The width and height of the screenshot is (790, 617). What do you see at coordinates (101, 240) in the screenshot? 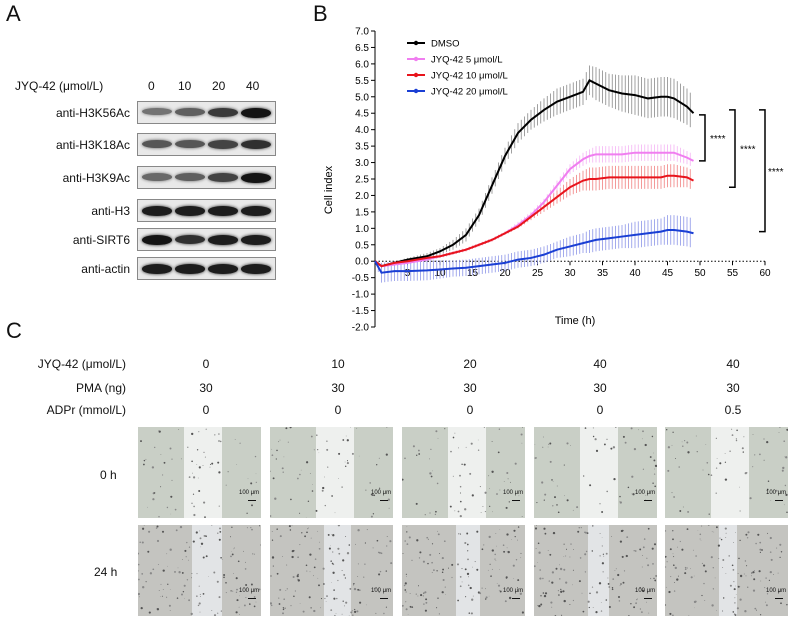
I see `blot-label: anti-SIRT6` at bounding box center [101, 240].